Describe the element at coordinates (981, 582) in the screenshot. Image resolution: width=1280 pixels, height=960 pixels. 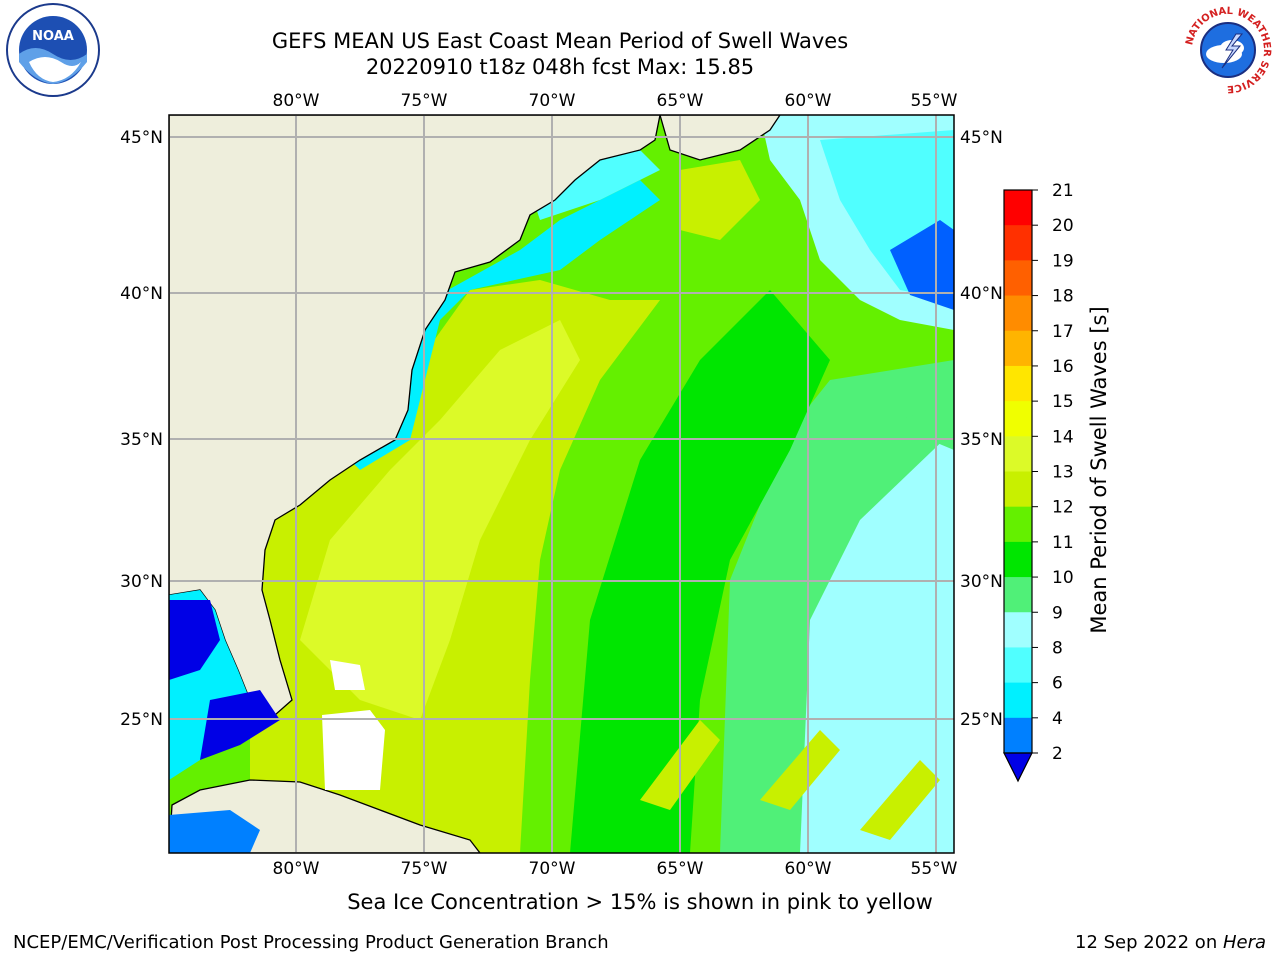
I see `lat-label-right: 30°N` at that location.